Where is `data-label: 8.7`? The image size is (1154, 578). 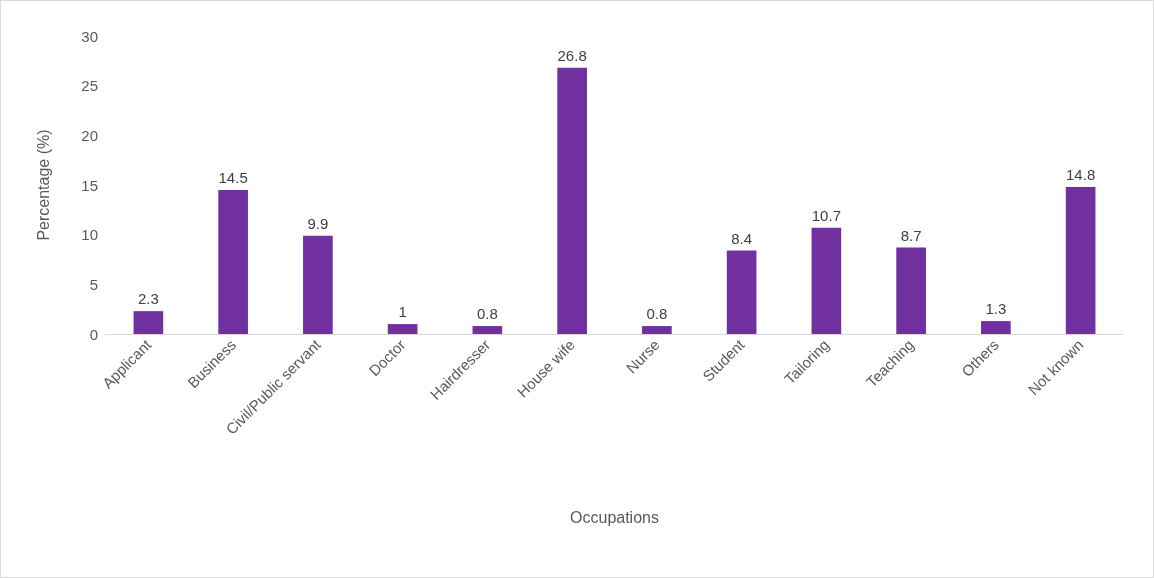
data-label: 8.7 is located at coordinates (911, 235).